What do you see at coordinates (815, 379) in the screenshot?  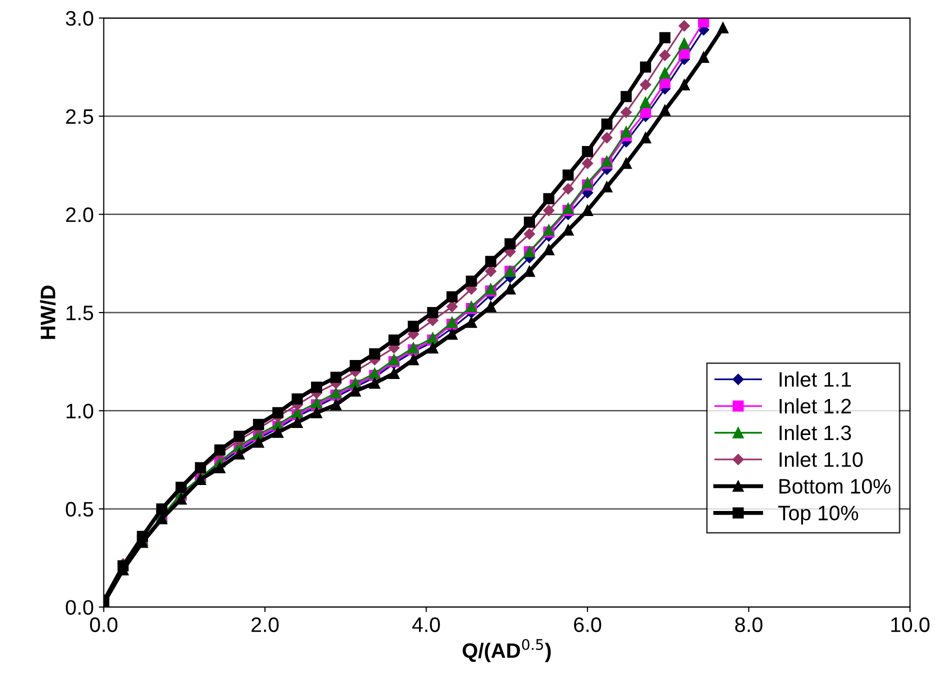 I see `legend-label: Inlet 1.1` at bounding box center [815, 379].